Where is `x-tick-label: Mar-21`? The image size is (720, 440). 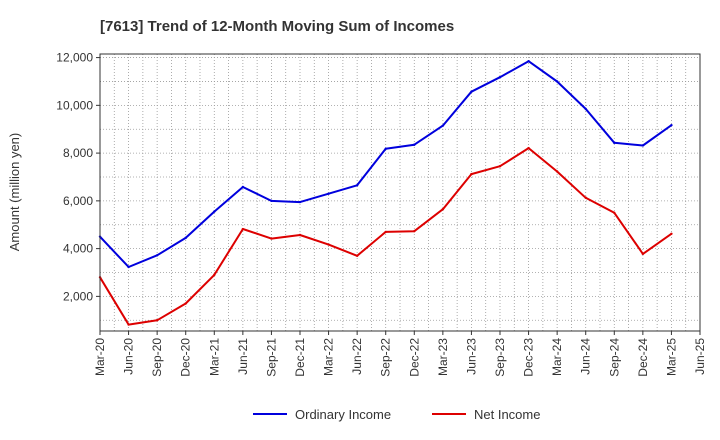
x-tick-label: Mar-21 is located at coordinates (214, 357).